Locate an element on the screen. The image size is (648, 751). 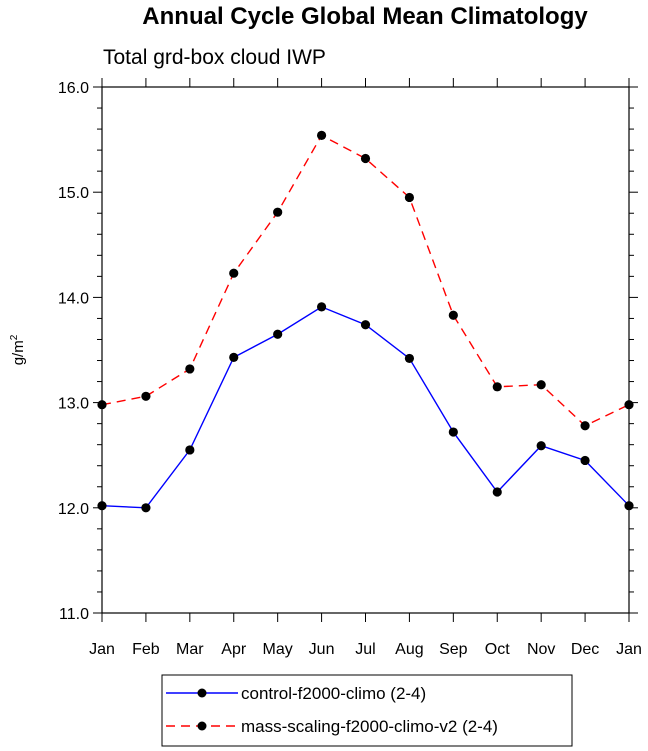
y-tick-label: 13.0 is located at coordinates (73, 404).